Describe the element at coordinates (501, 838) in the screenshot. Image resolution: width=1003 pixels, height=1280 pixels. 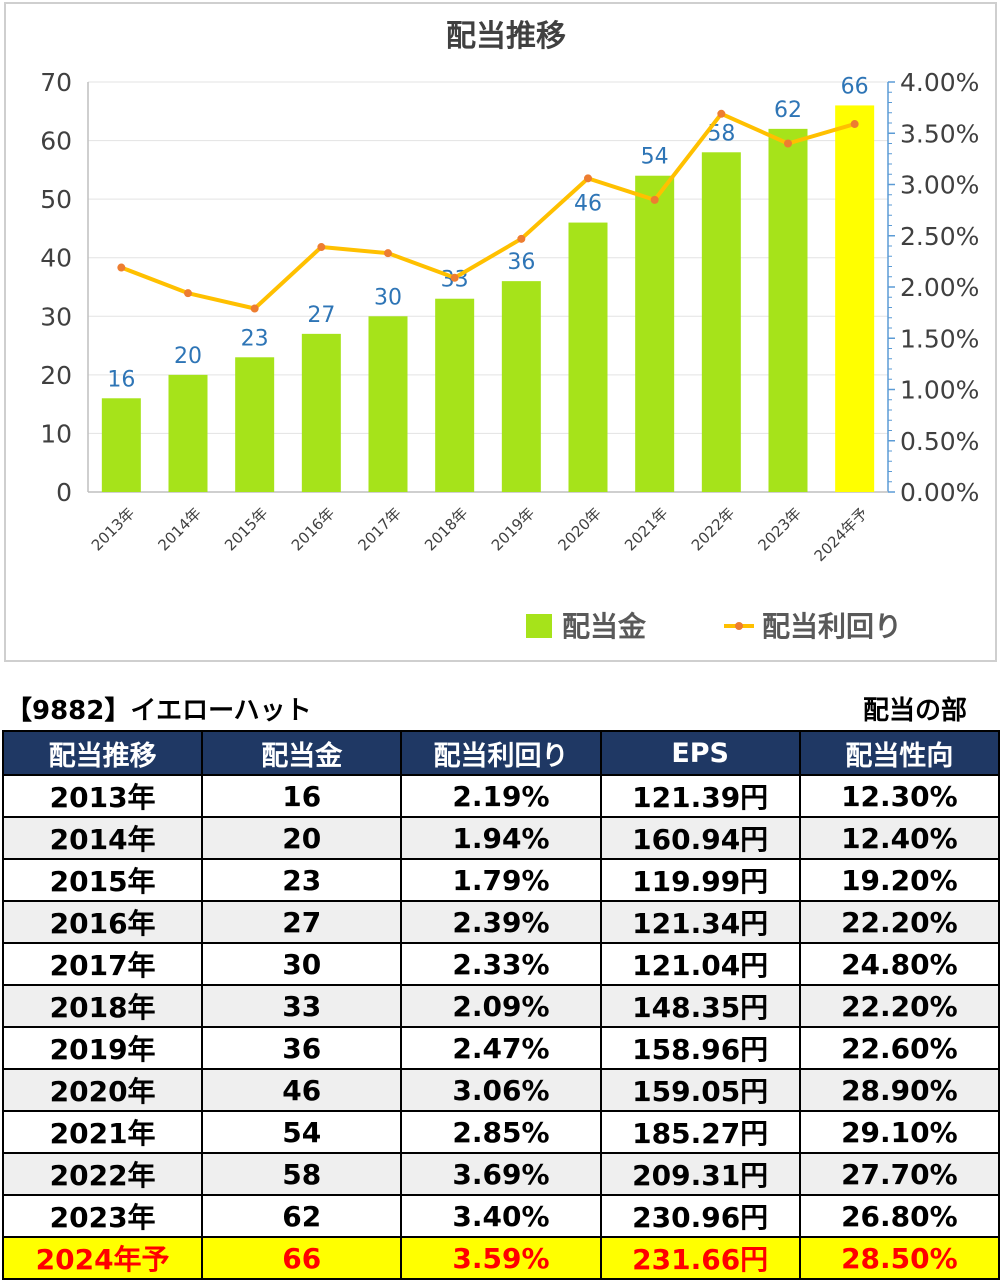
I see `table-row: 2014年 20 1.94% 160.94円 12.40%` at that location.